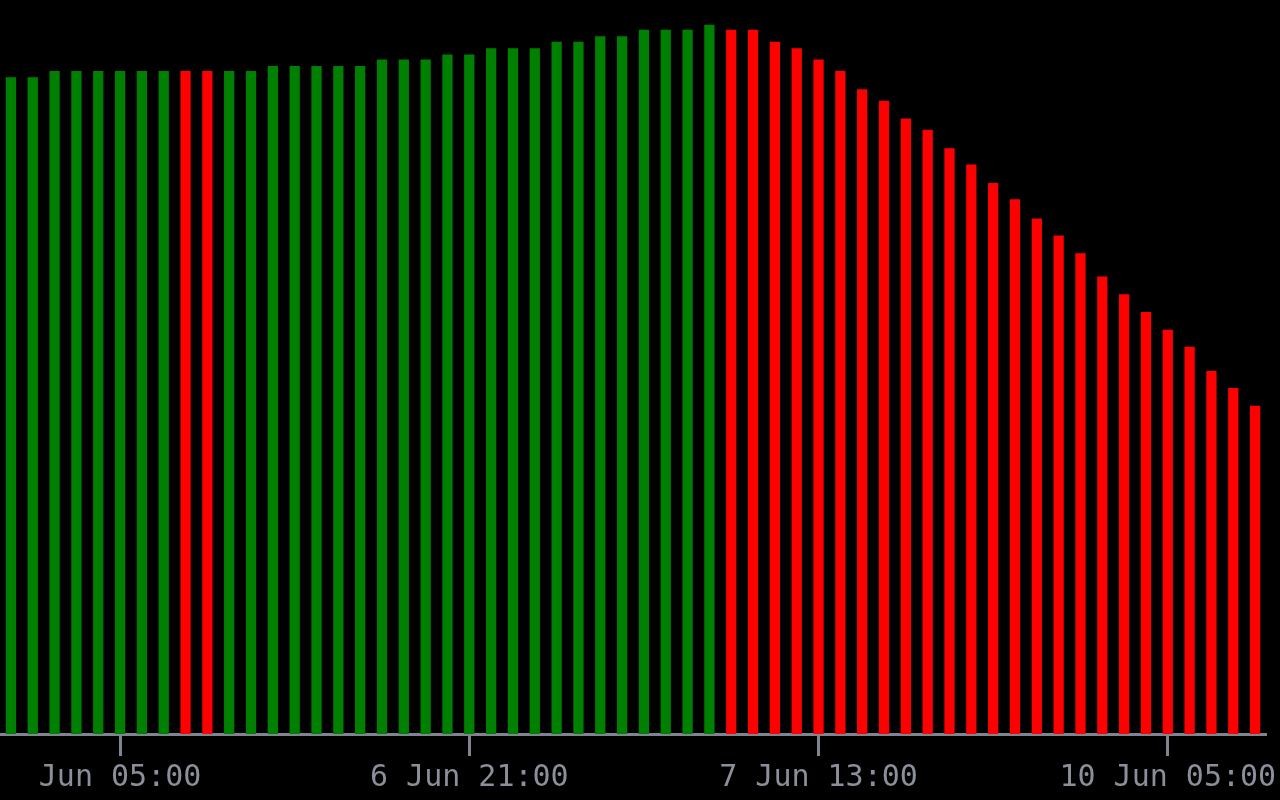 Image resolution: width=1280 pixels, height=800 pixels. What do you see at coordinates (1168, 775) in the screenshot?
I see `x-tick-label: 10 Jun 05:00` at bounding box center [1168, 775].